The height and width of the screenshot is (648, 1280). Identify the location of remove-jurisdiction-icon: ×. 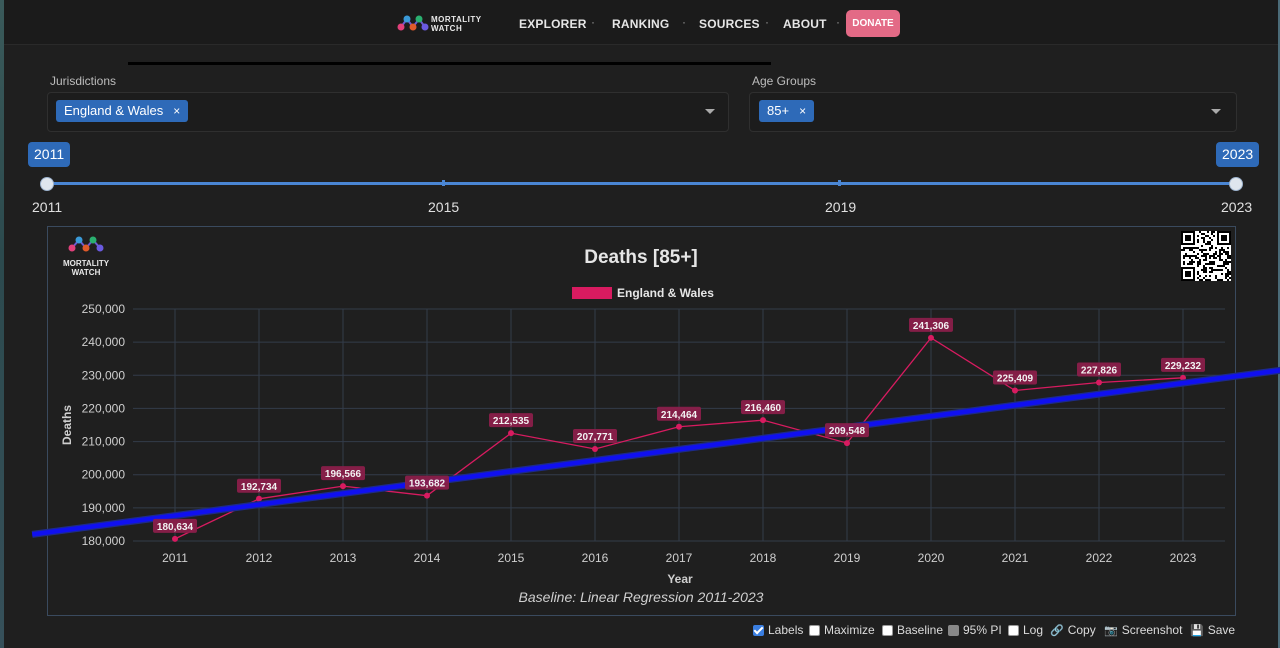
(177, 111).